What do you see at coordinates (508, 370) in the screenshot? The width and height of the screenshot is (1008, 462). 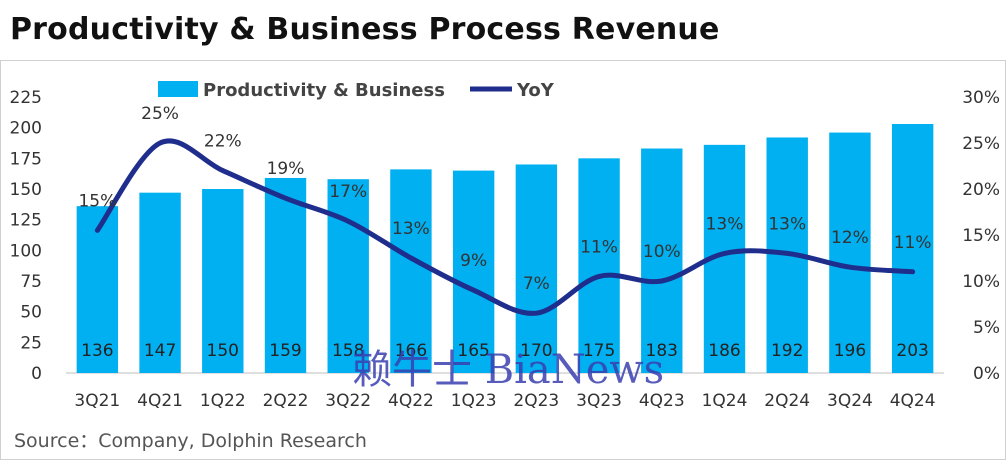 I see `watermark: 赖牛士 BiaNews` at bounding box center [508, 370].